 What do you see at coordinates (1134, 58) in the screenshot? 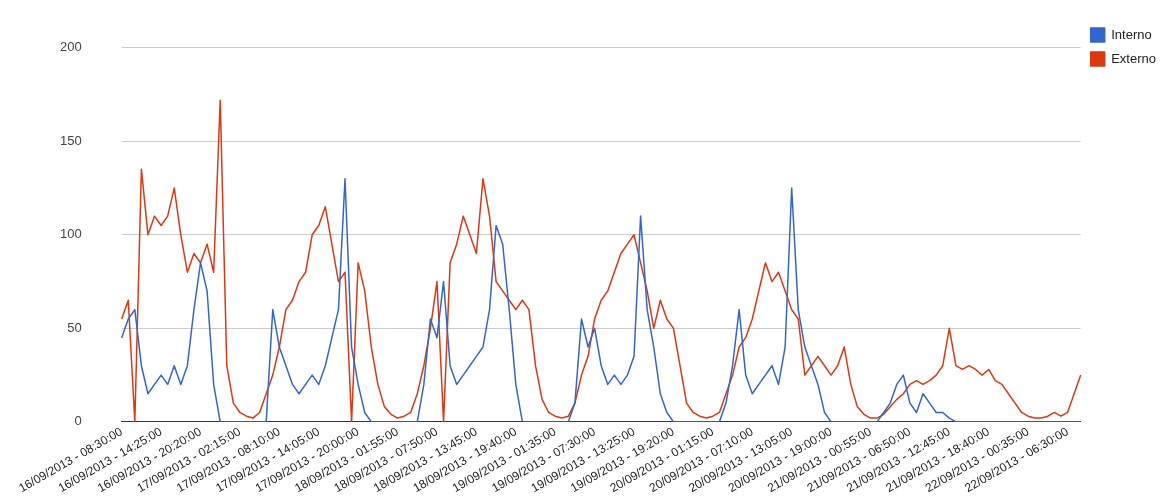
I see `legend-label: Externo` at bounding box center [1134, 58].